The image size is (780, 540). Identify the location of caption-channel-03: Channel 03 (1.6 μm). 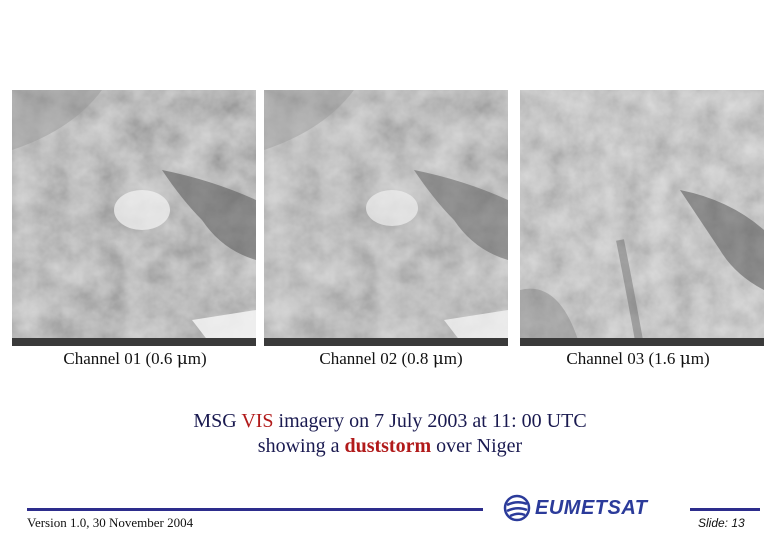
(638, 359).